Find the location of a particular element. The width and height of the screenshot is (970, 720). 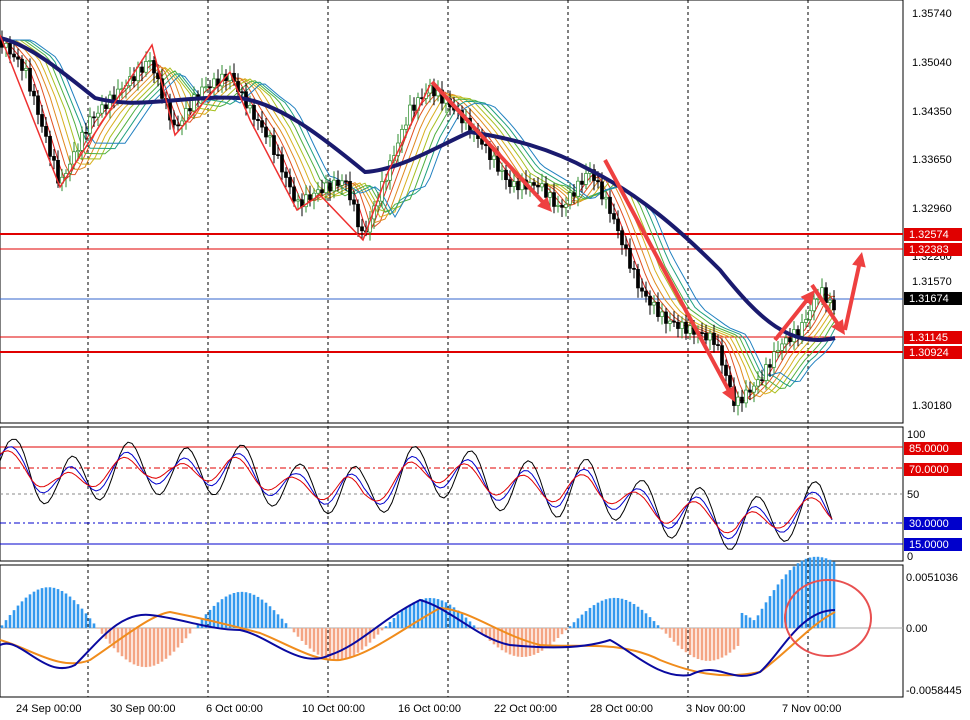

price-tick: 1.31570 is located at coordinates (932, 282).